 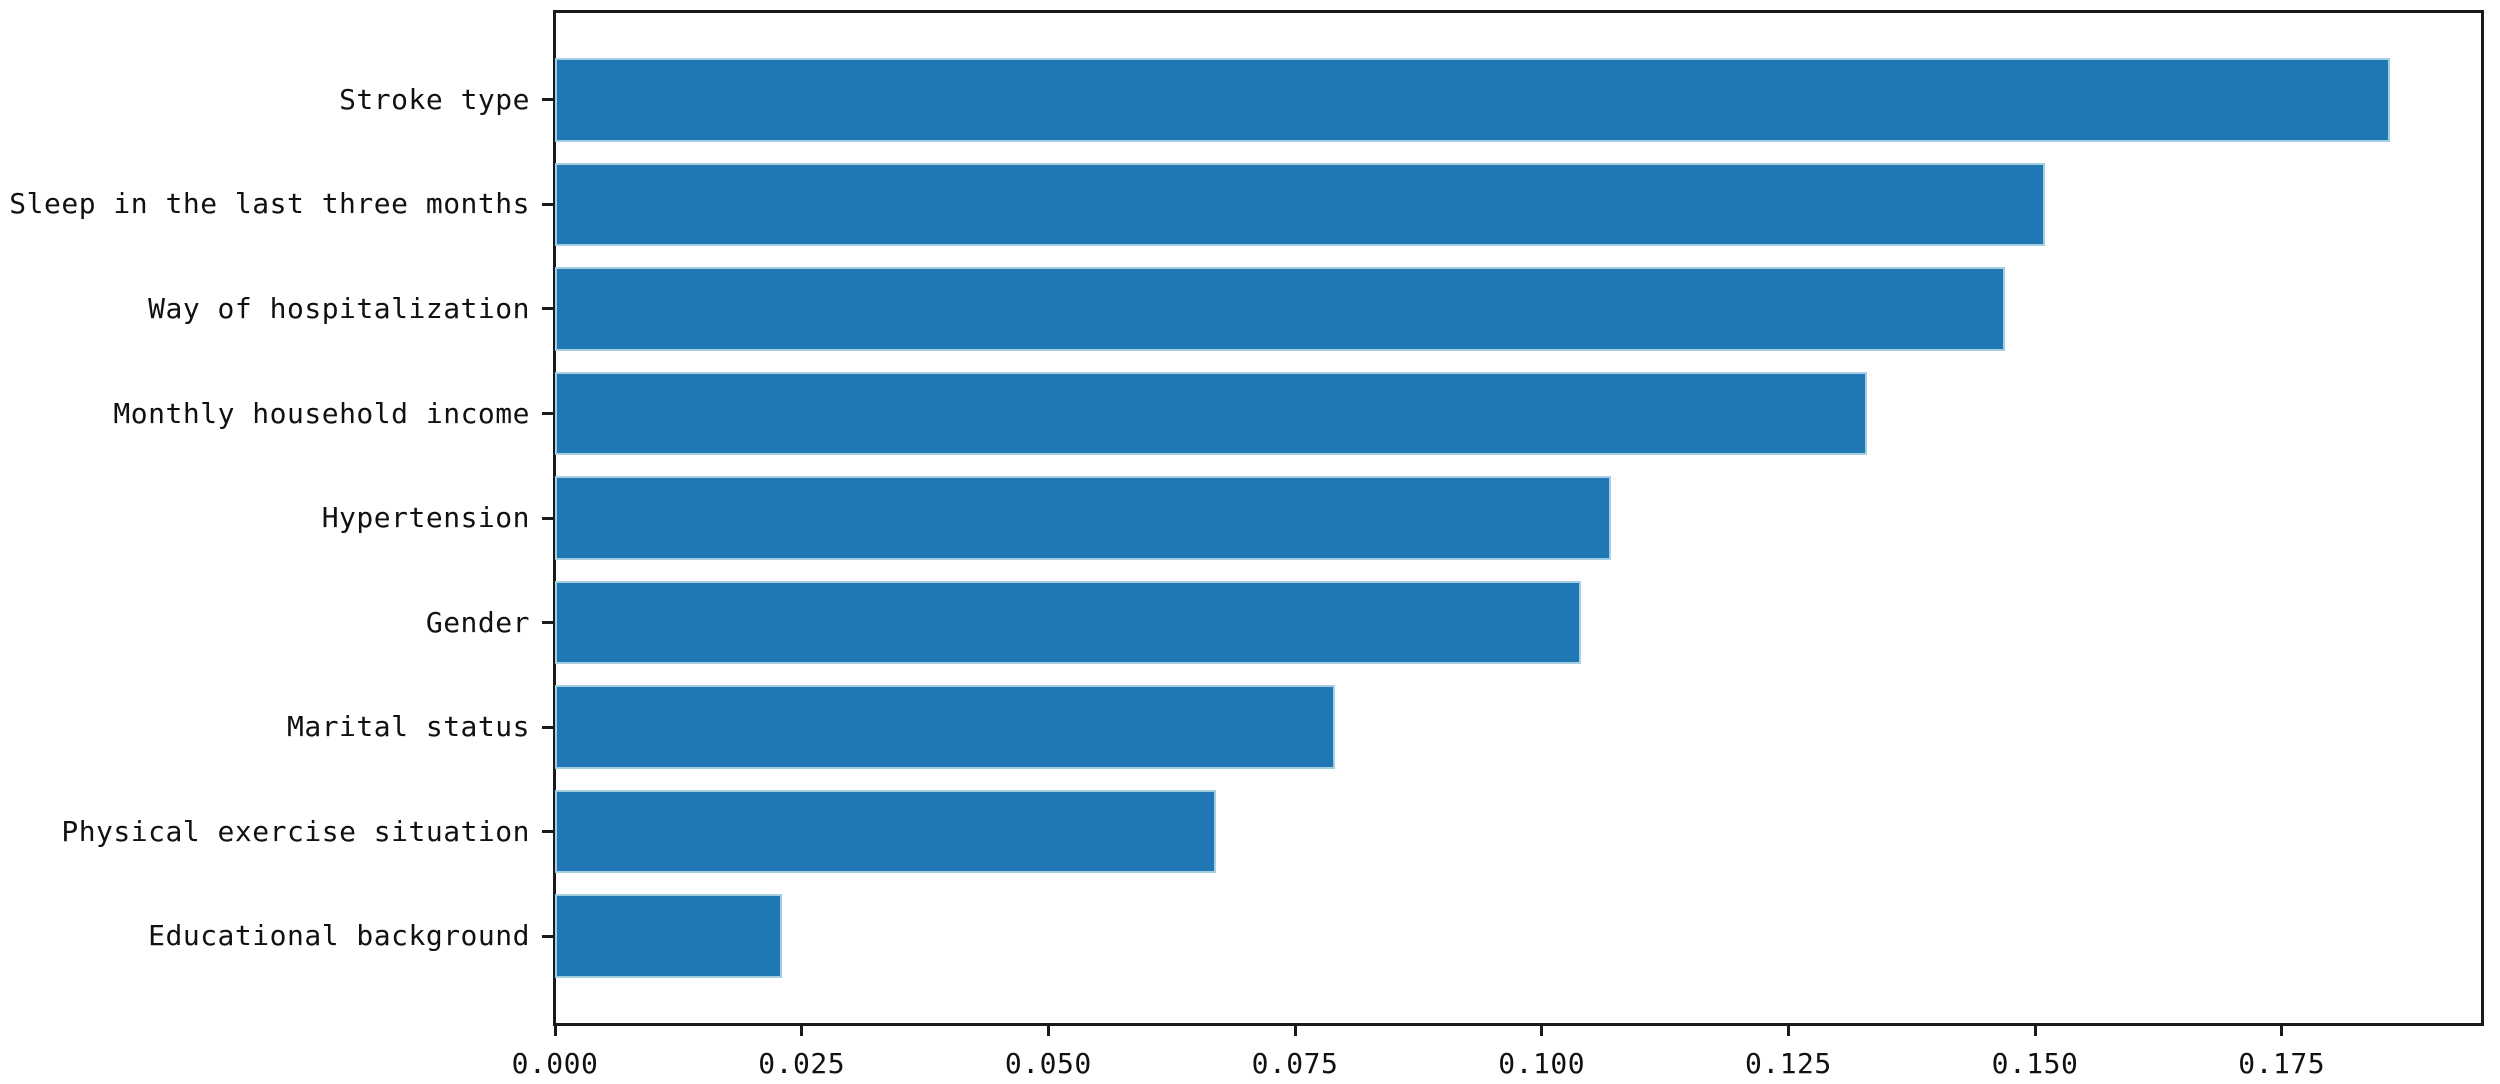 What do you see at coordinates (668, 936) in the screenshot?
I see `bar-educational-background` at bounding box center [668, 936].